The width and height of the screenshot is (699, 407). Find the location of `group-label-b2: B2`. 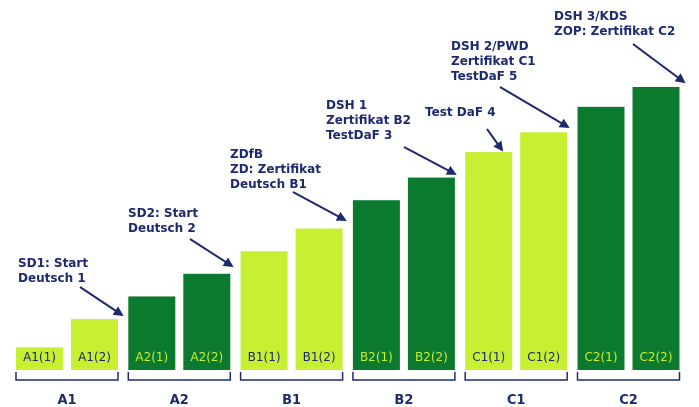

group-label-b2: B2 is located at coordinates (403, 400).